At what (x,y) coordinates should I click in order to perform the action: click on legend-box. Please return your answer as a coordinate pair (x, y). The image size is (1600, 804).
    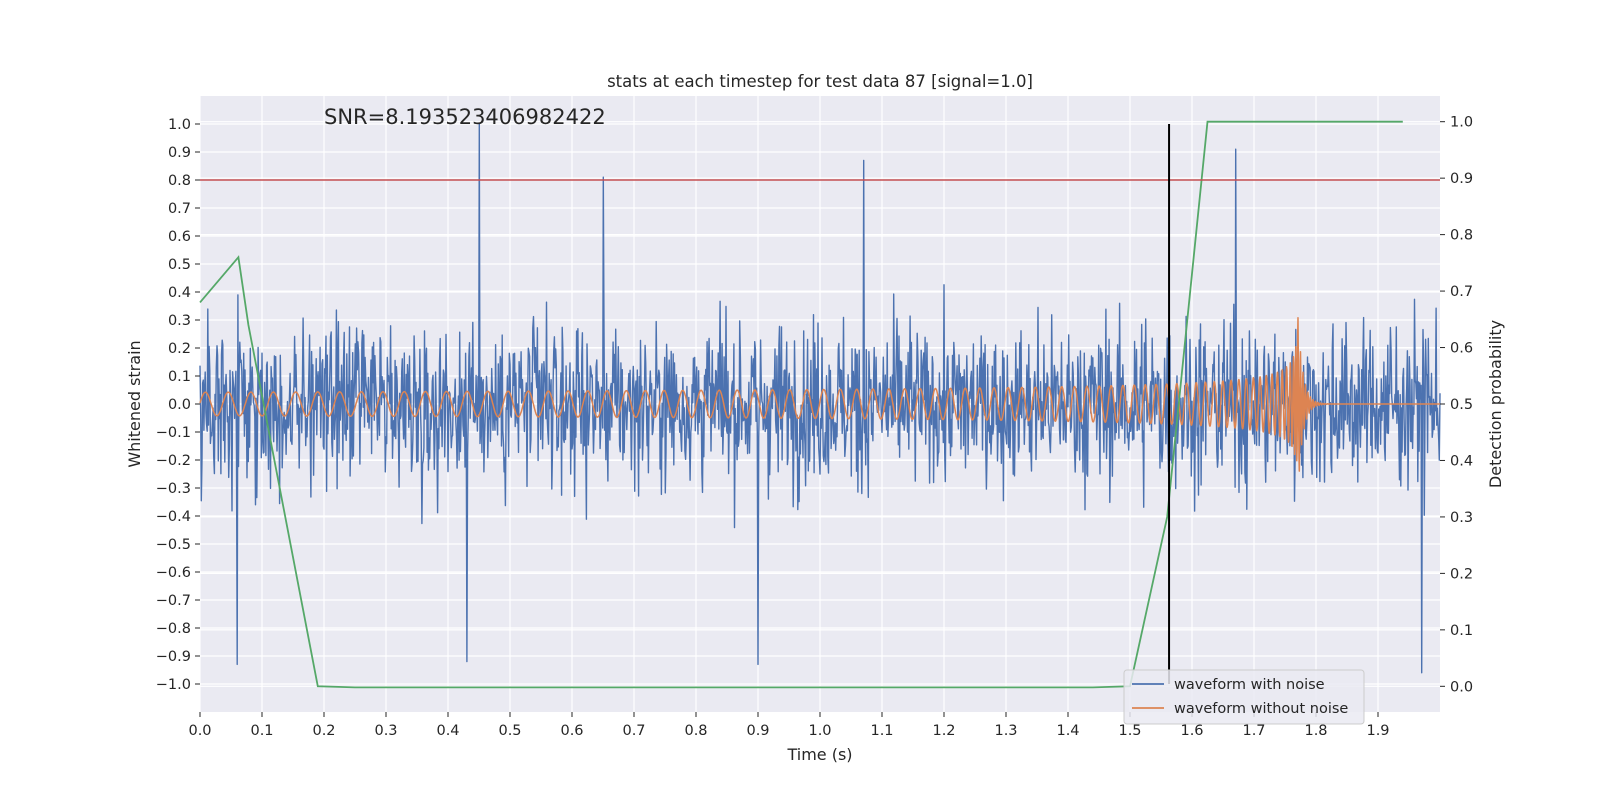
    Looking at the image, I should click on (1244, 697).